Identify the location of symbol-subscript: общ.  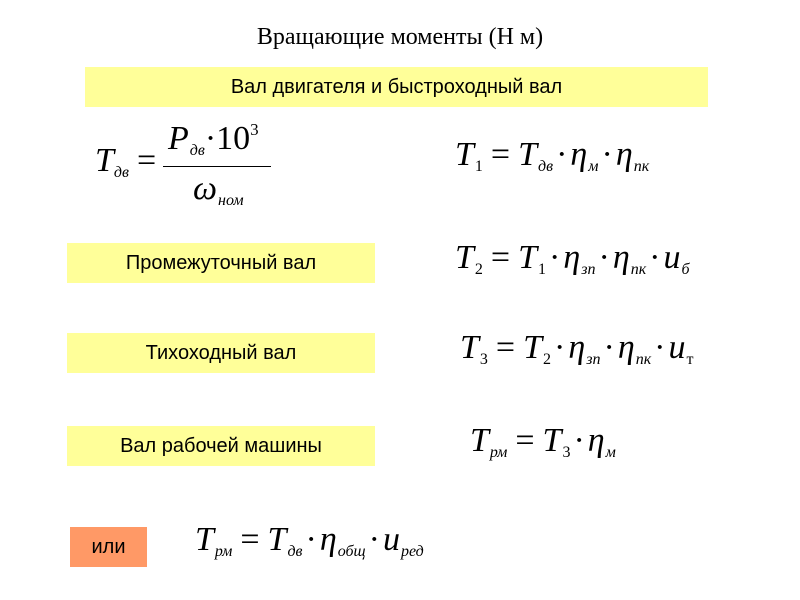
(351, 551).